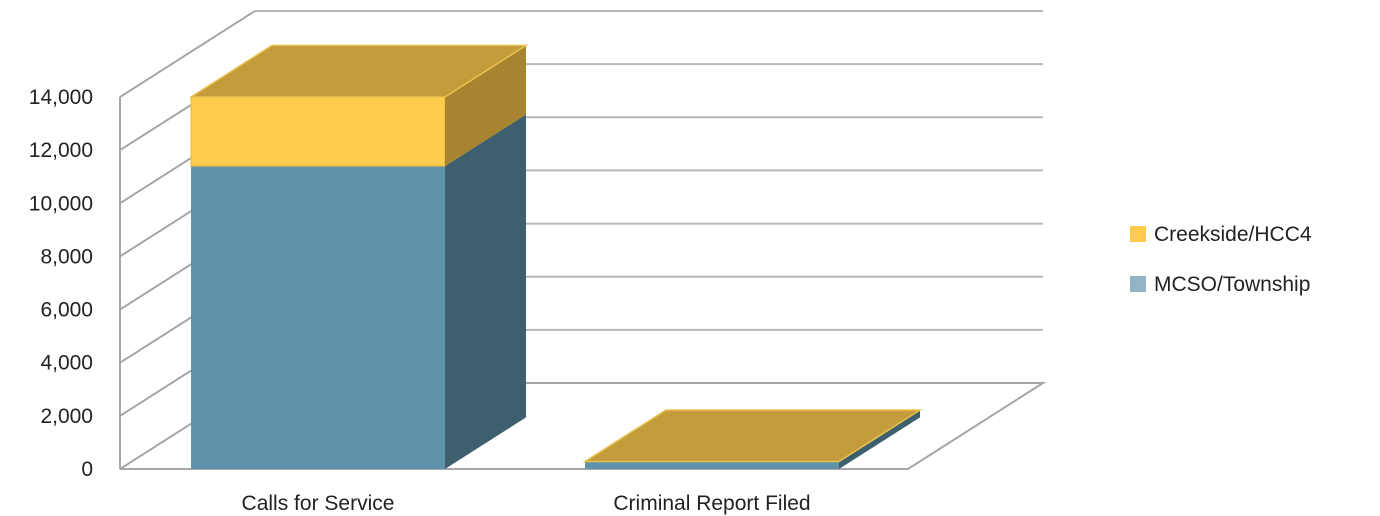 Image resolution: width=1380 pixels, height=516 pixels. What do you see at coordinates (61, 97) in the screenshot?
I see `y-tick-label: 14,000` at bounding box center [61, 97].